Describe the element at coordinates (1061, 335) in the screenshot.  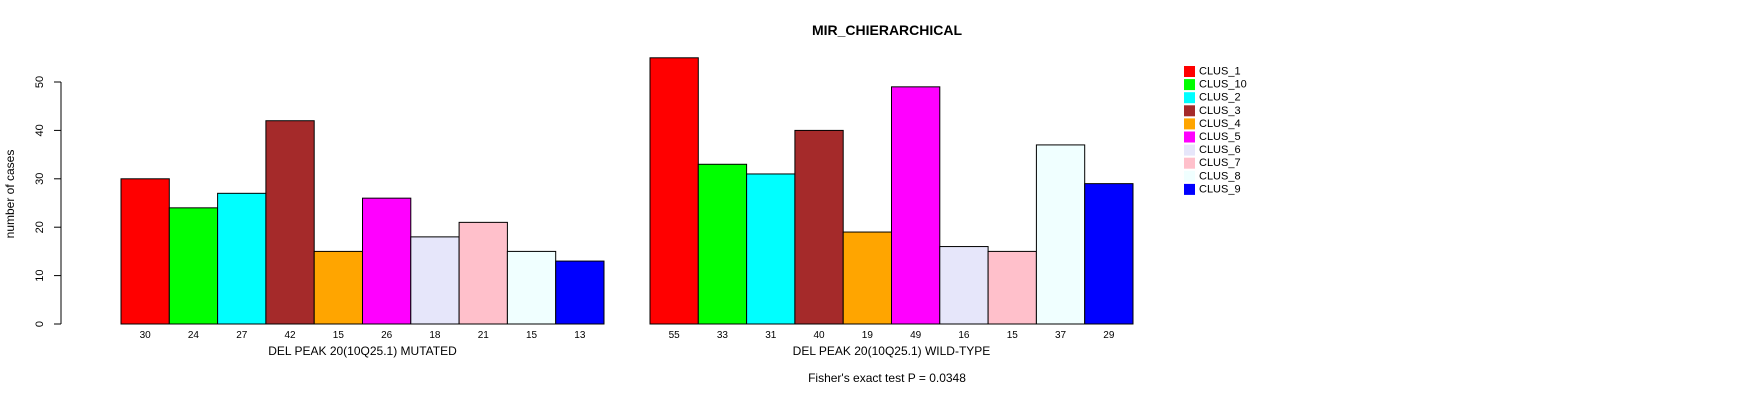
I see `bar-count-label: 37` at that location.